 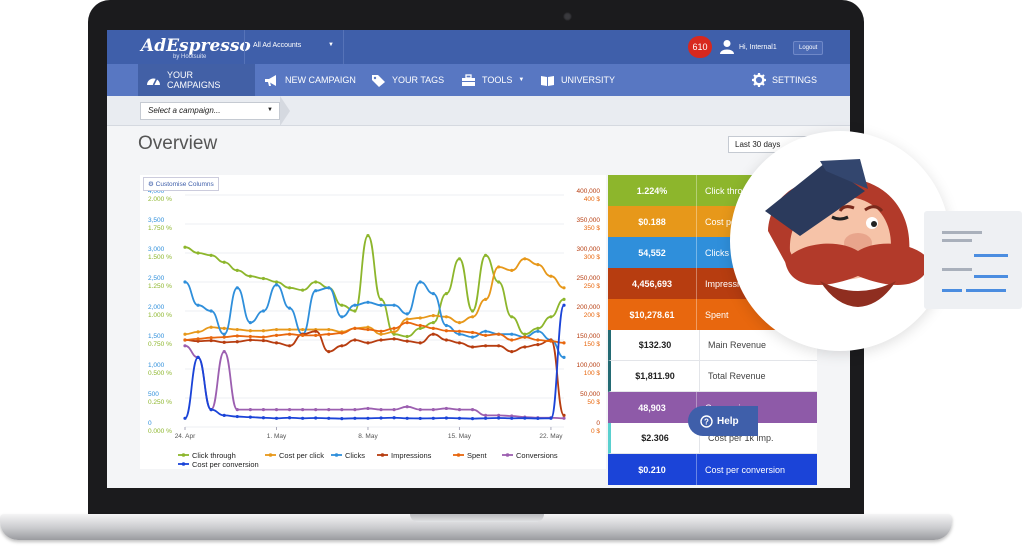 What do you see at coordinates (808, 48) in the screenshot?
I see `logout-button: Logout` at bounding box center [808, 48].